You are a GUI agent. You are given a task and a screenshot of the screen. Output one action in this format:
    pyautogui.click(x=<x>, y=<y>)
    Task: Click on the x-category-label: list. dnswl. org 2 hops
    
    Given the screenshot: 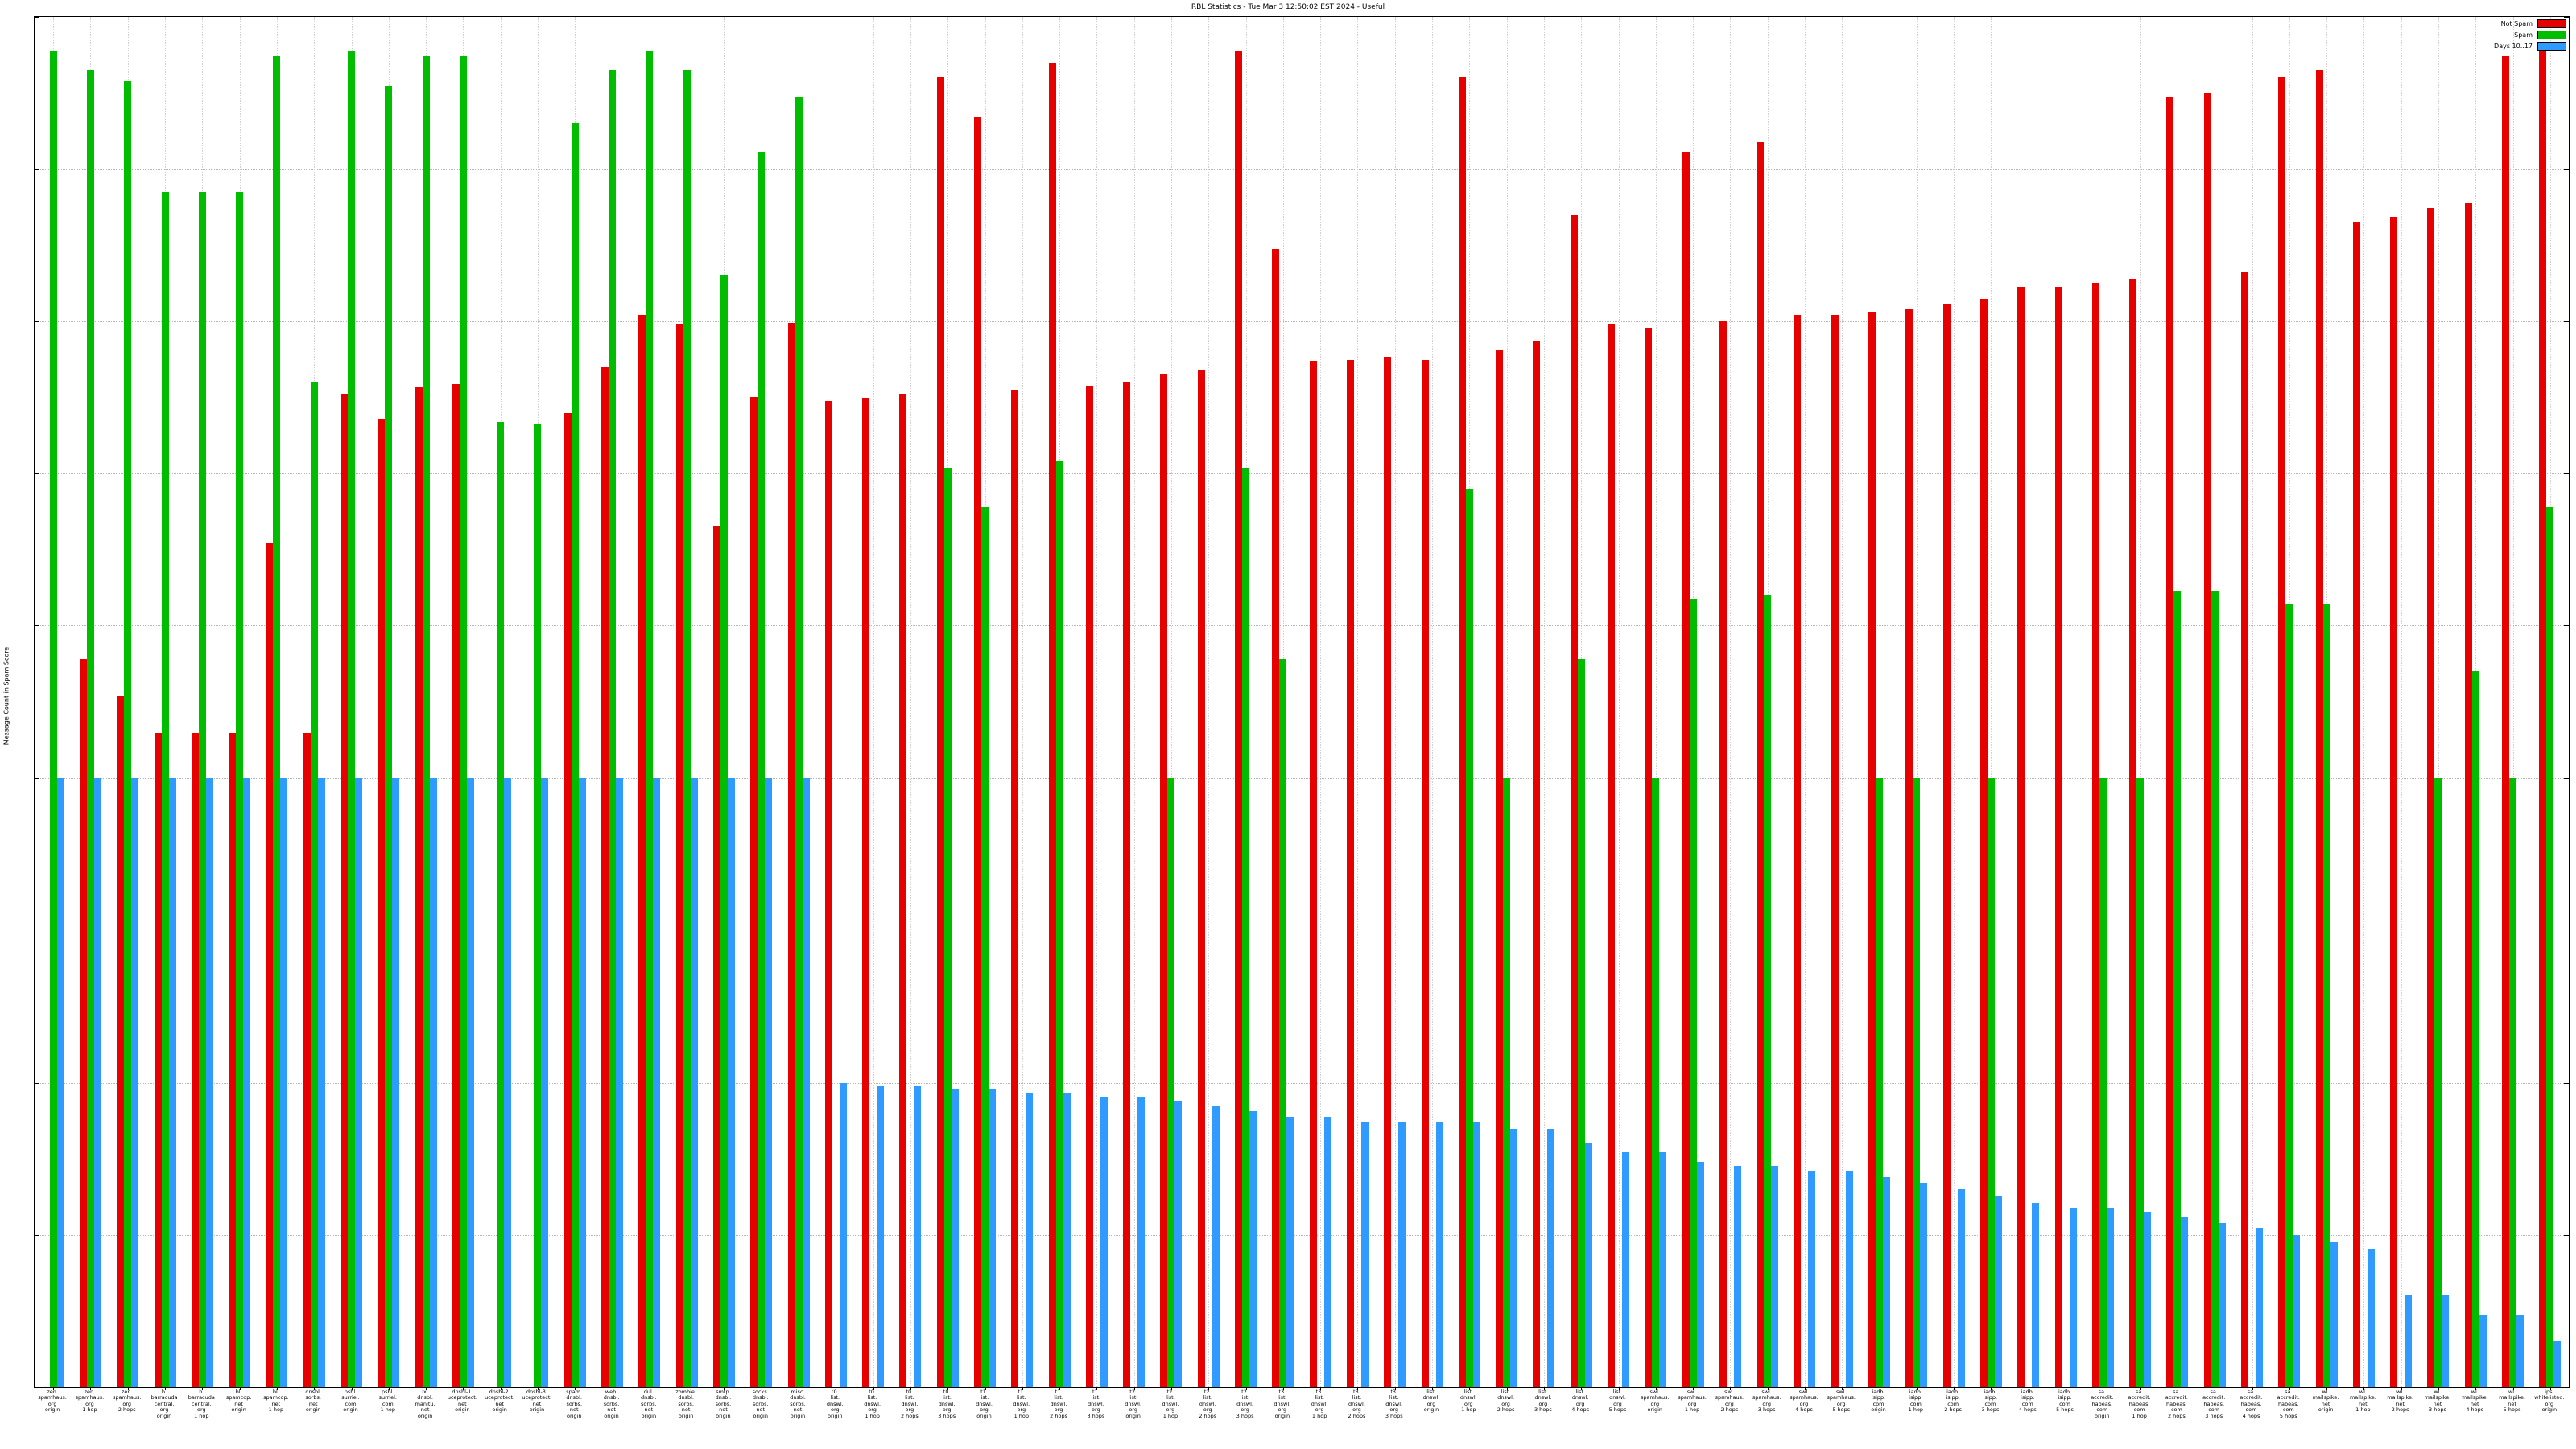 What is the action you would take?
    pyautogui.click(x=1505, y=1401)
    